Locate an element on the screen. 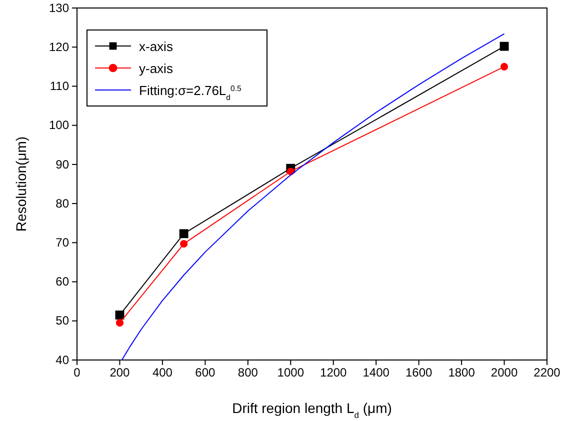 The height and width of the screenshot is (421, 576). x-tick-label: 200 is located at coordinates (120, 373).